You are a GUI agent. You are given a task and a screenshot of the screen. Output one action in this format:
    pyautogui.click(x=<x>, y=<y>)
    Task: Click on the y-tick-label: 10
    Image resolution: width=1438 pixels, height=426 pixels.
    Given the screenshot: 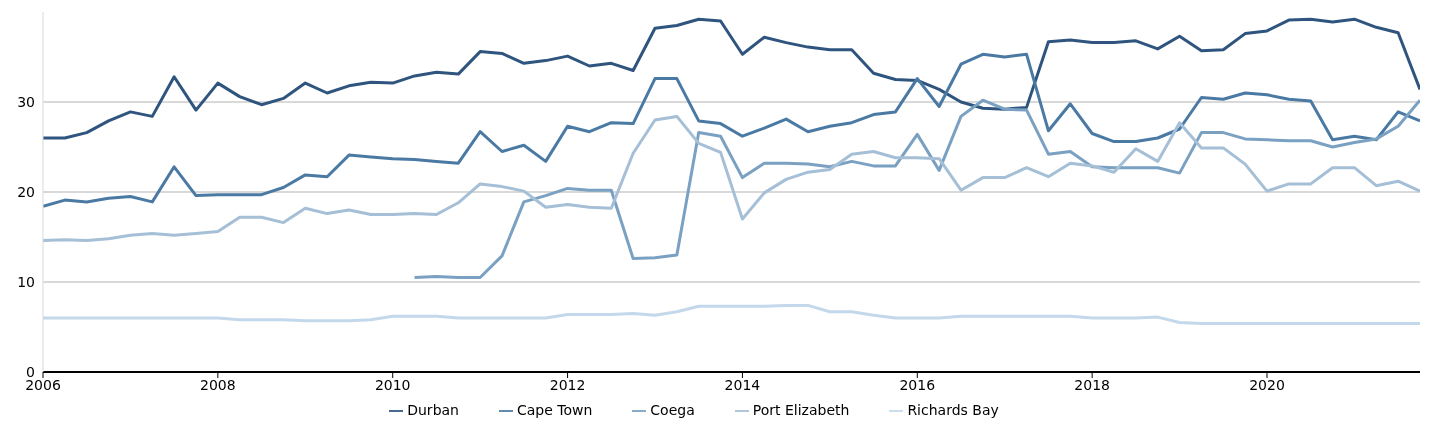 What is the action you would take?
    pyautogui.click(x=26, y=281)
    